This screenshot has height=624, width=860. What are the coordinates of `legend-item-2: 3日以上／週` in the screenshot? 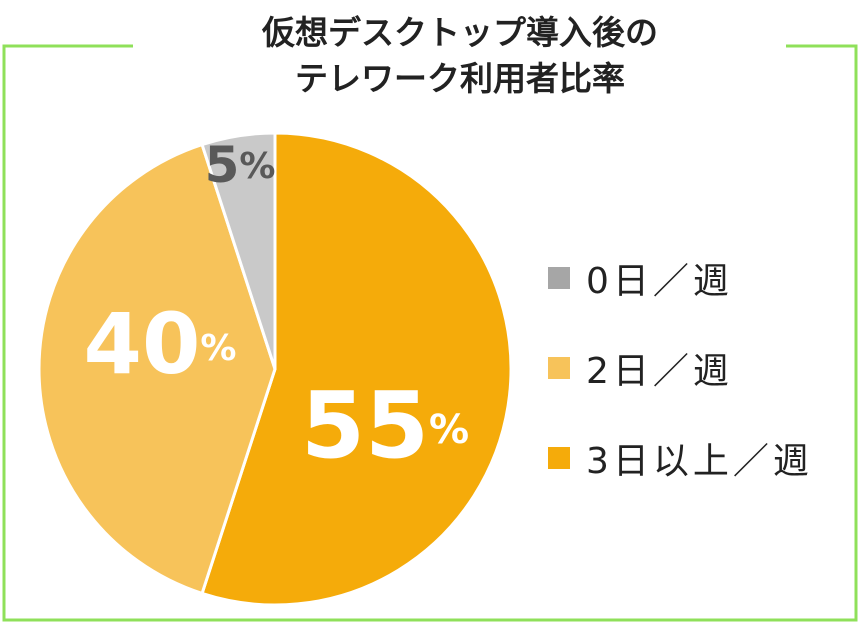 It's located at (680, 460).